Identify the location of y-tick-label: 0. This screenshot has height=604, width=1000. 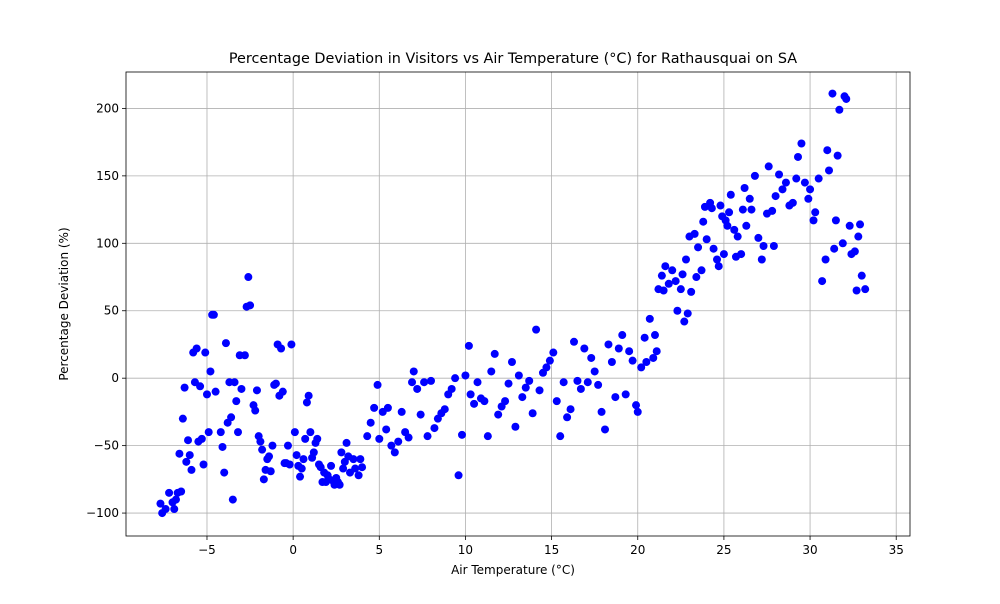
(115, 378).